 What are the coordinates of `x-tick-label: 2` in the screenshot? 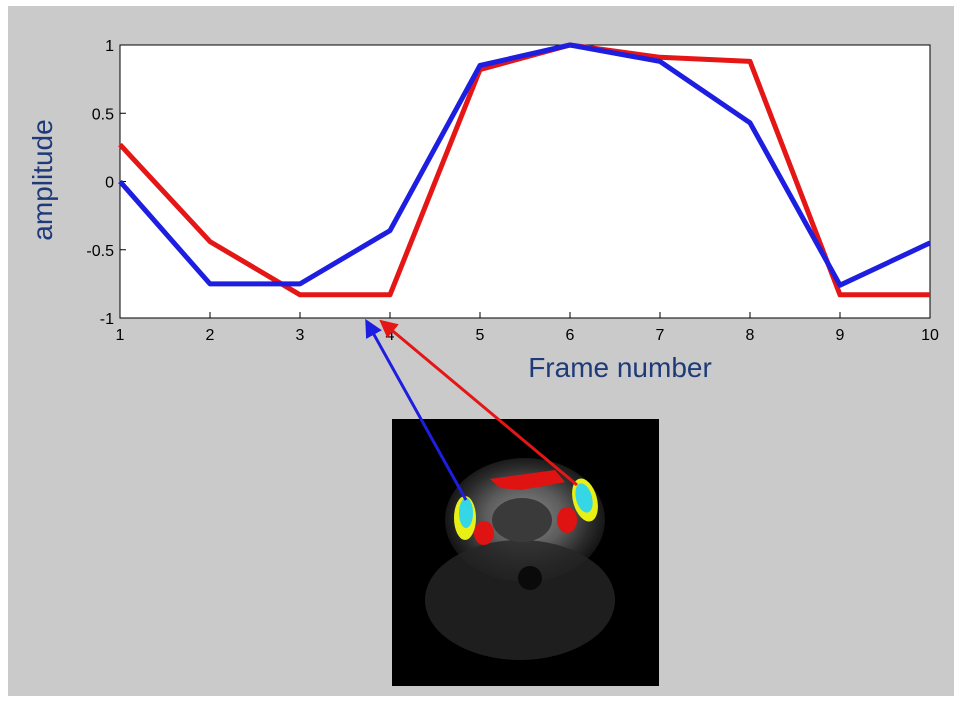 It's located at (210, 335).